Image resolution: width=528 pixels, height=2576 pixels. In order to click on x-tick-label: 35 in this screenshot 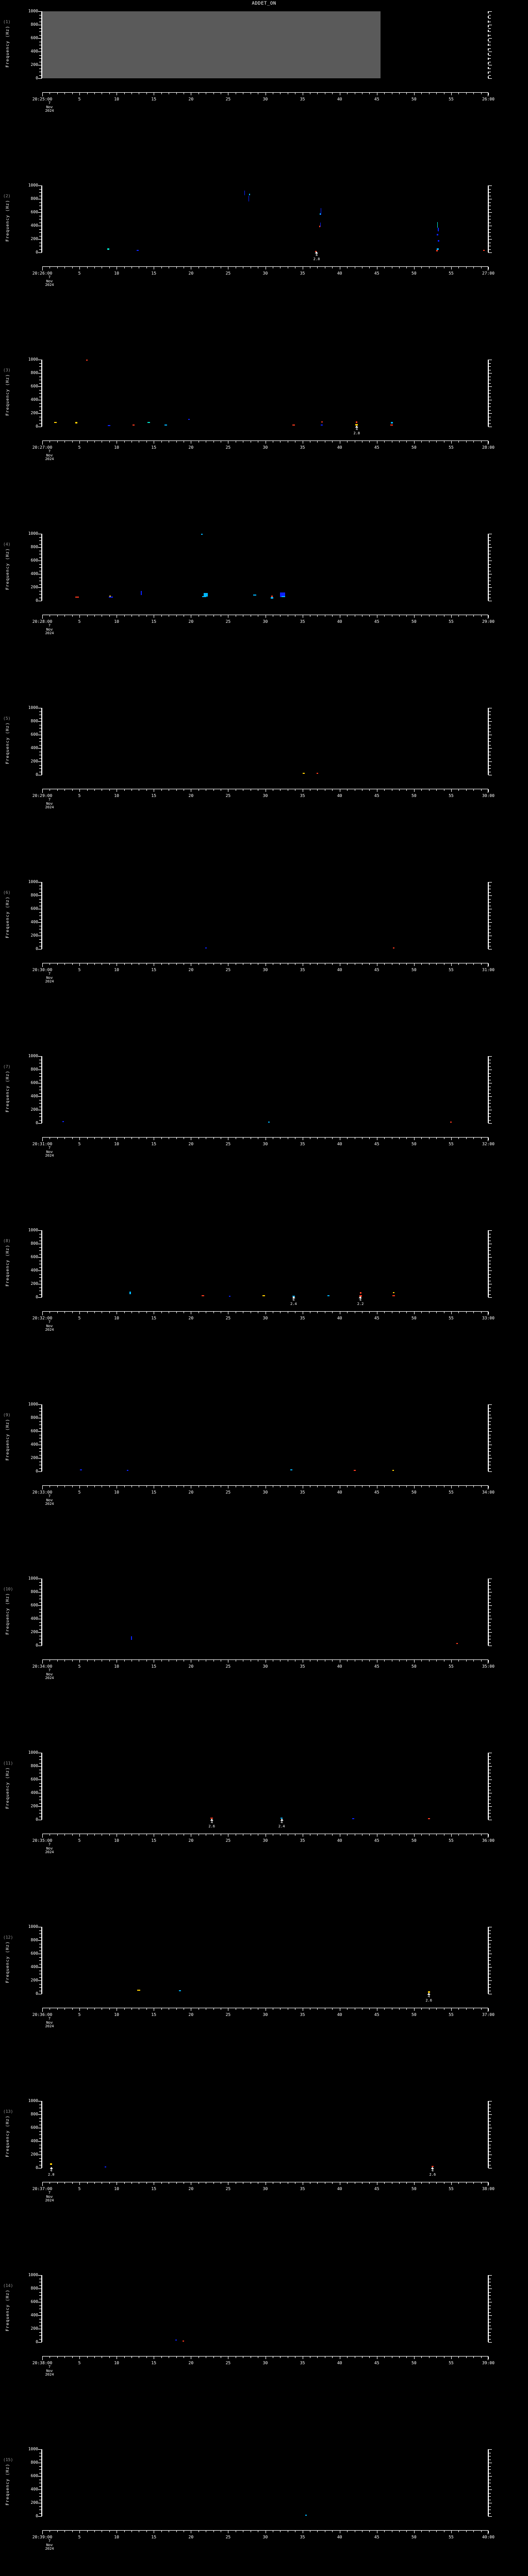, I will do `click(302, 2363)`.